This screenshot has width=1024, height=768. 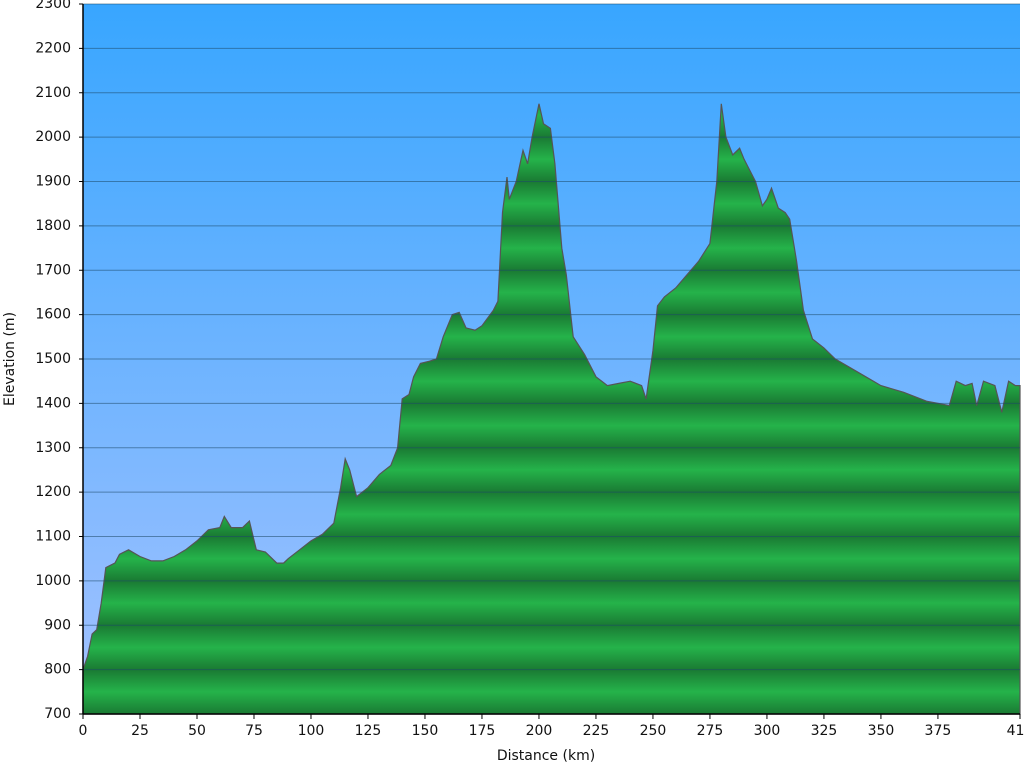 I want to click on x-axis-label: Distance (km), so click(x=546, y=756).